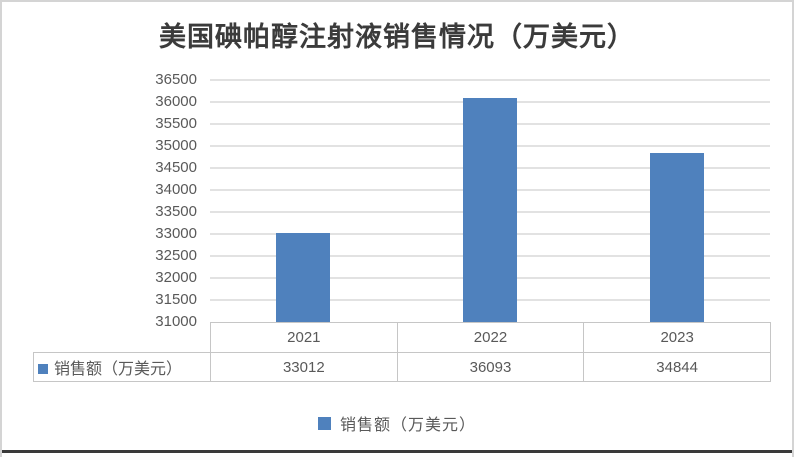  I want to click on y-axis-tick-label: 35000, so click(176, 145).